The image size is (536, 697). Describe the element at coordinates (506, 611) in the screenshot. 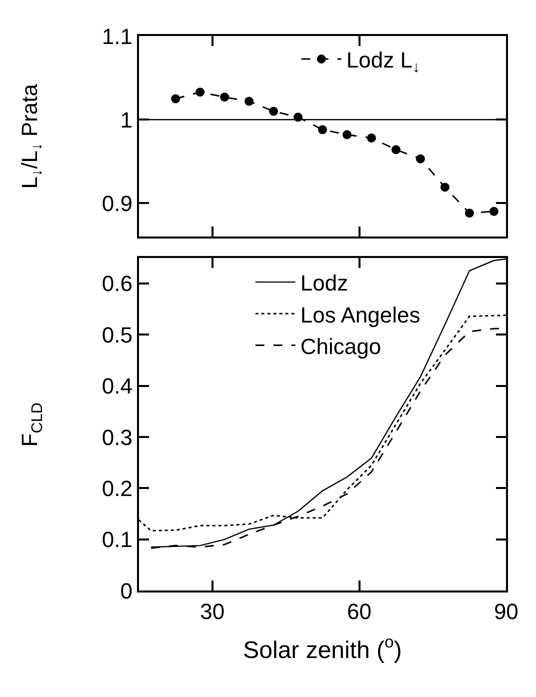

I see `x-tick-label: 90` at that location.